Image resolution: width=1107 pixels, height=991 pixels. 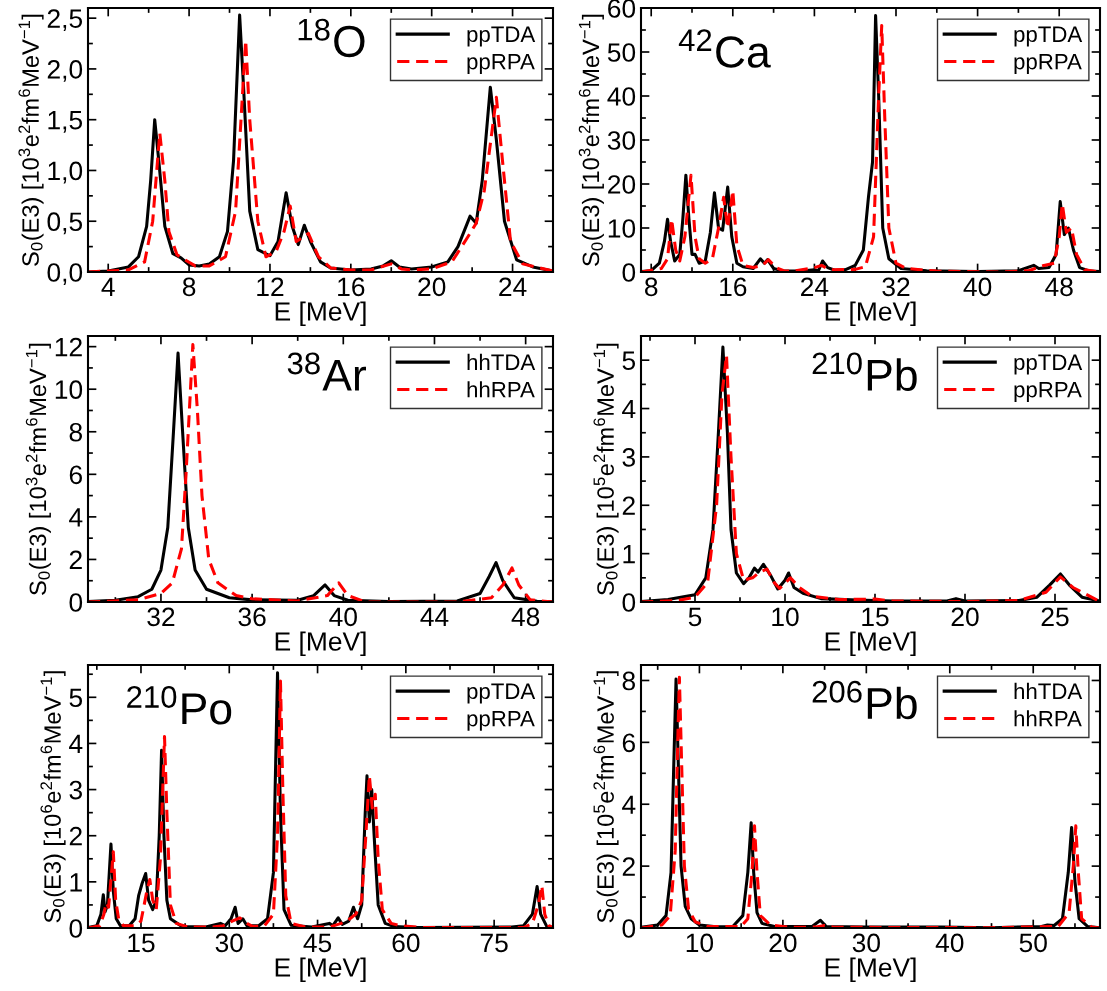 What do you see at coordinates (724, 48) in the screenshot?
I see `annotation: $^{42}$Ca` at bounding box center [724, 48].